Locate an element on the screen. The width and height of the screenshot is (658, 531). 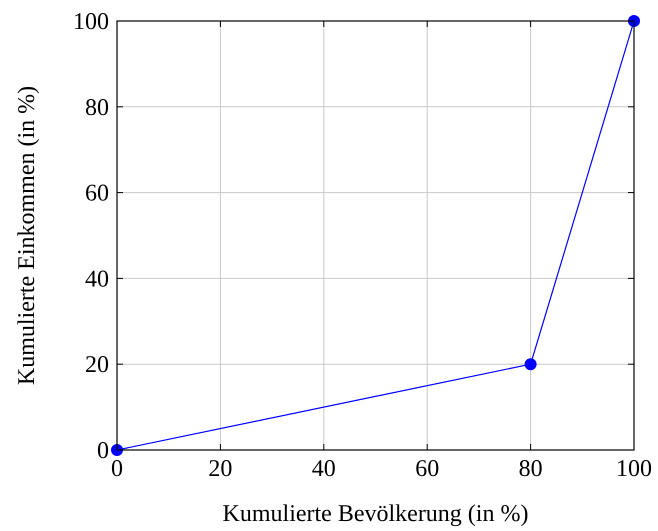
y-tick-label: 80 is located at coordinates (97, 107).